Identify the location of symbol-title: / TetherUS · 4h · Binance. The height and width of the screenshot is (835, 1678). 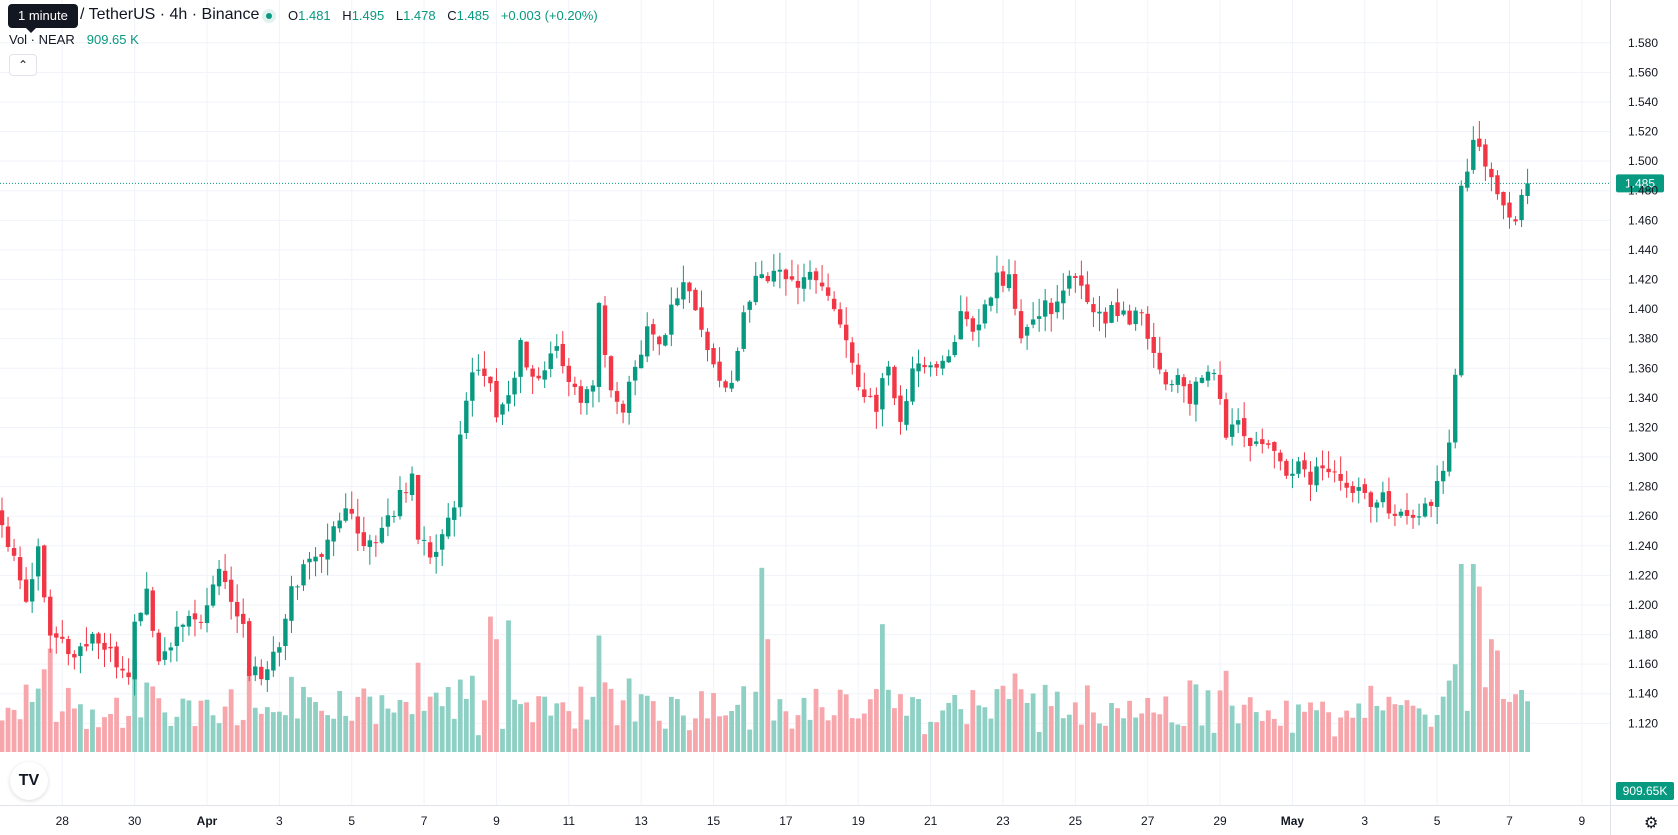
(170, 14).